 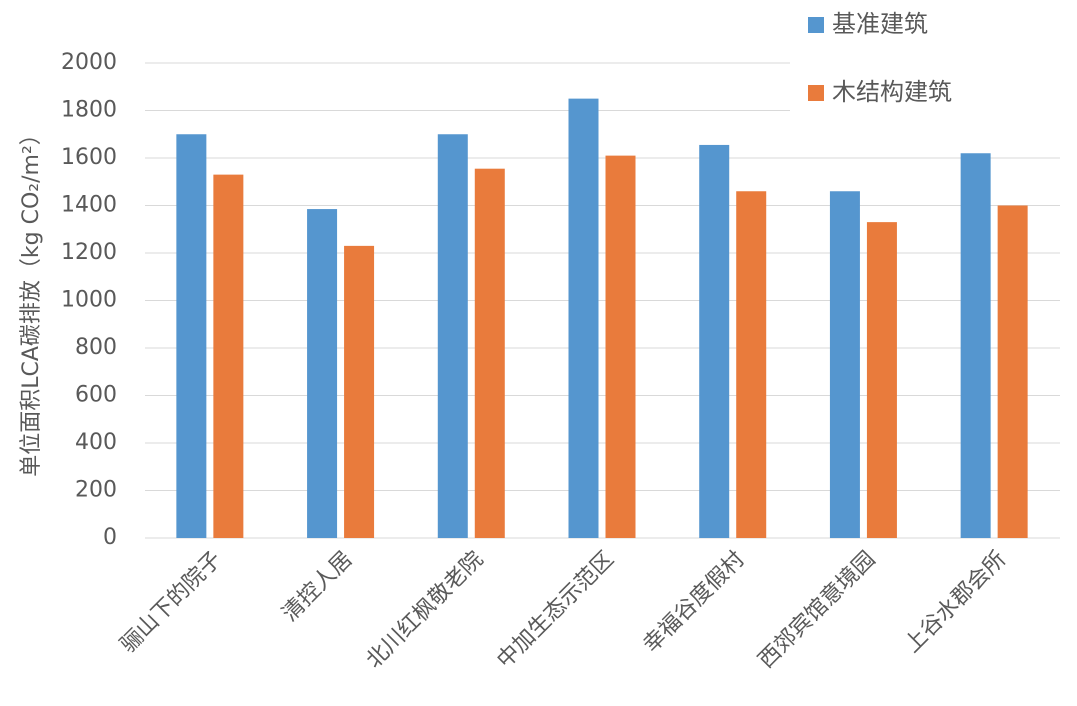 What do you see at coordinates (89, 300) in the screenshot?
I see `y-tick-label: 1000` at bounding box center [89, 300].